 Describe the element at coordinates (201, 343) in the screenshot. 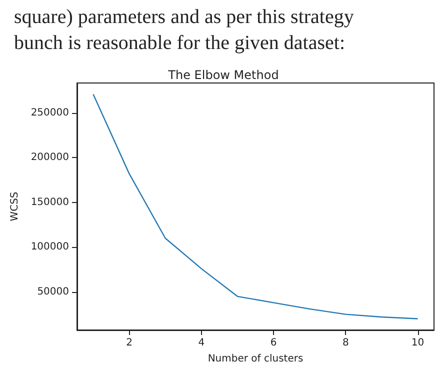

I see `x-tick-label: 4` at that location.